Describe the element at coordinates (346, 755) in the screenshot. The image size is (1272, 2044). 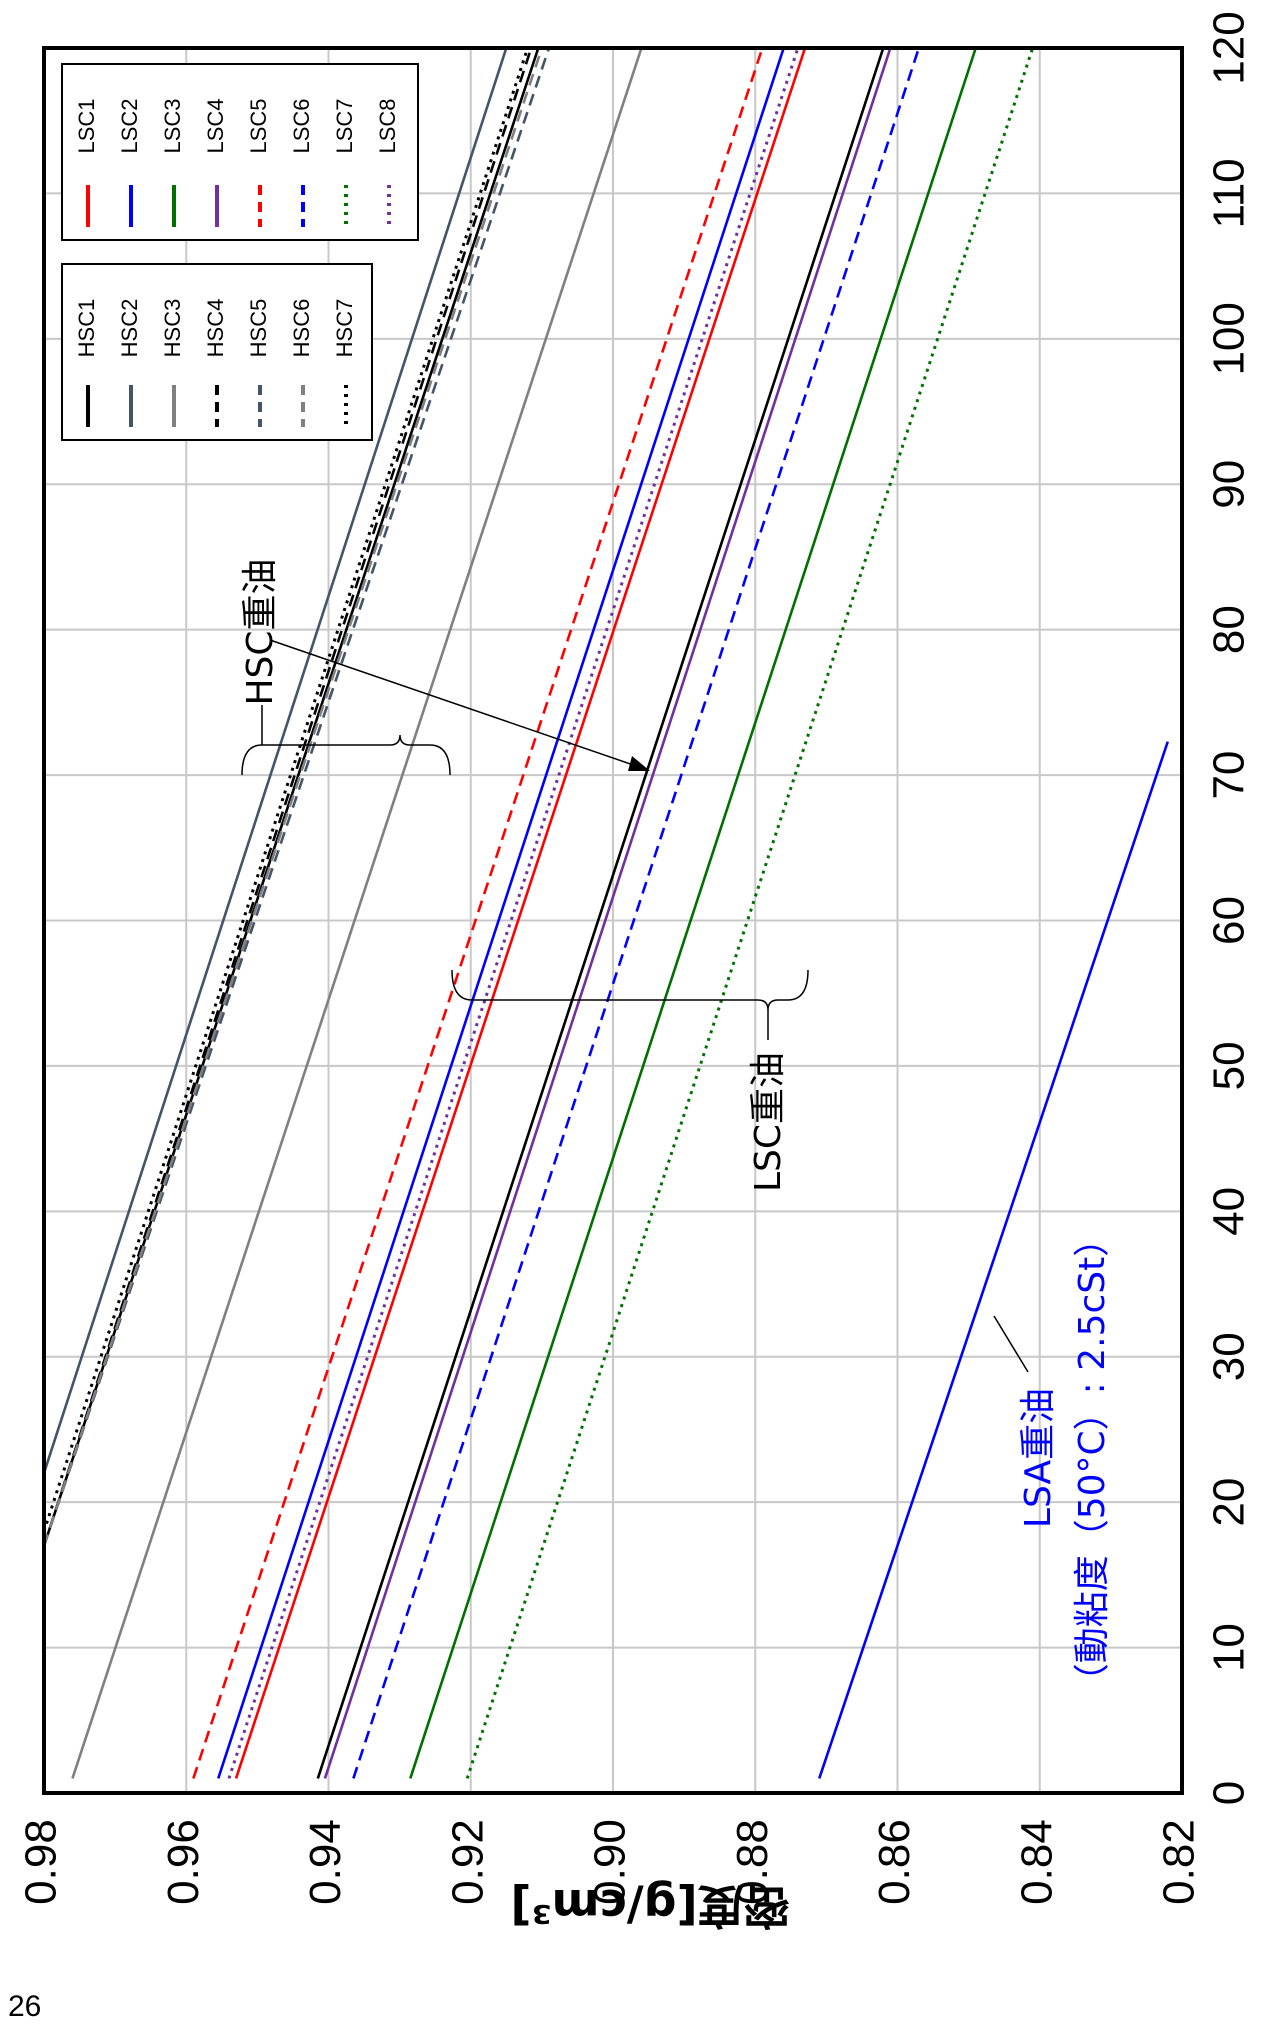
I see `hsc-brace` at that location.